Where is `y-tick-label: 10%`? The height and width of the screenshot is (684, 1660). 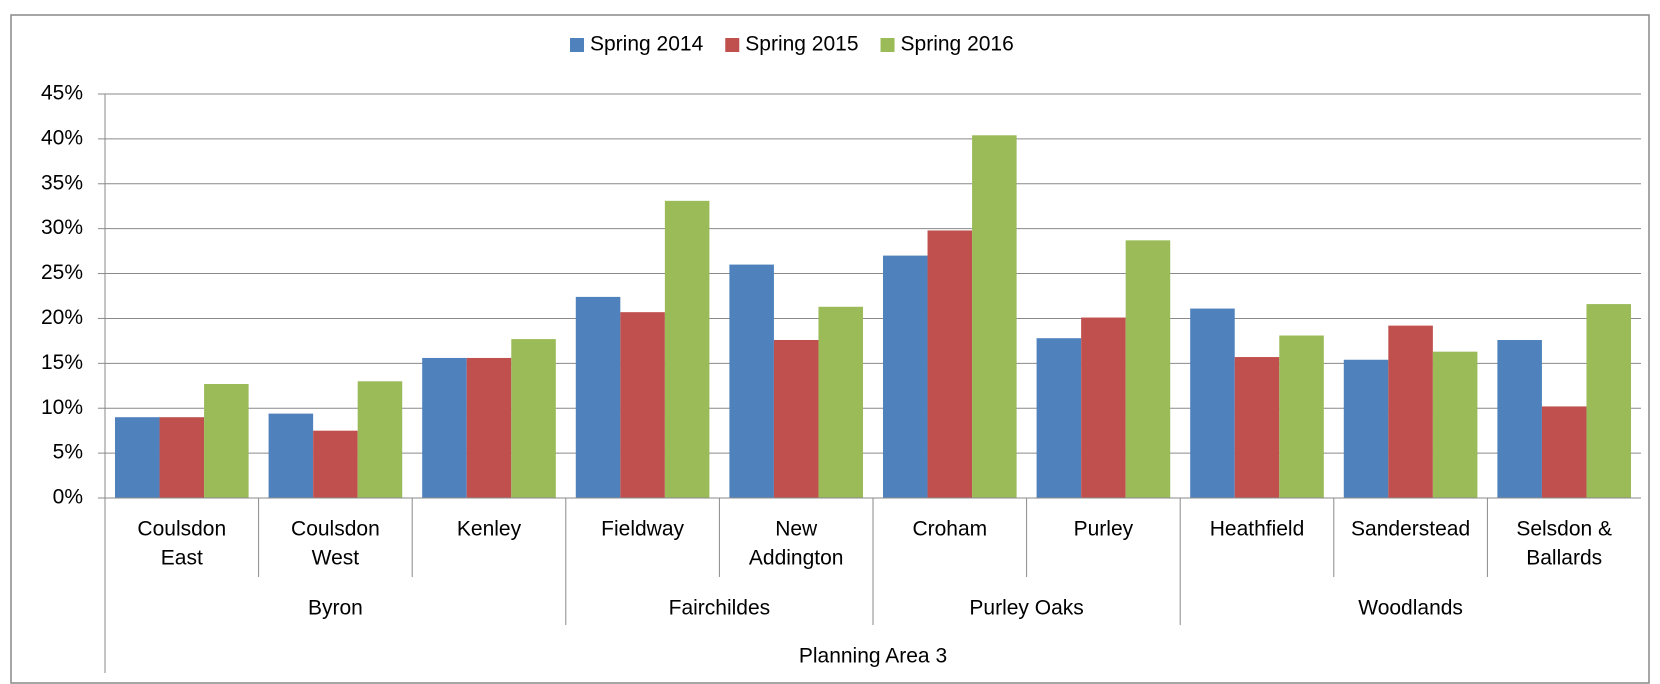
y-tick-label: 10% is located at coordinates (62, 407).